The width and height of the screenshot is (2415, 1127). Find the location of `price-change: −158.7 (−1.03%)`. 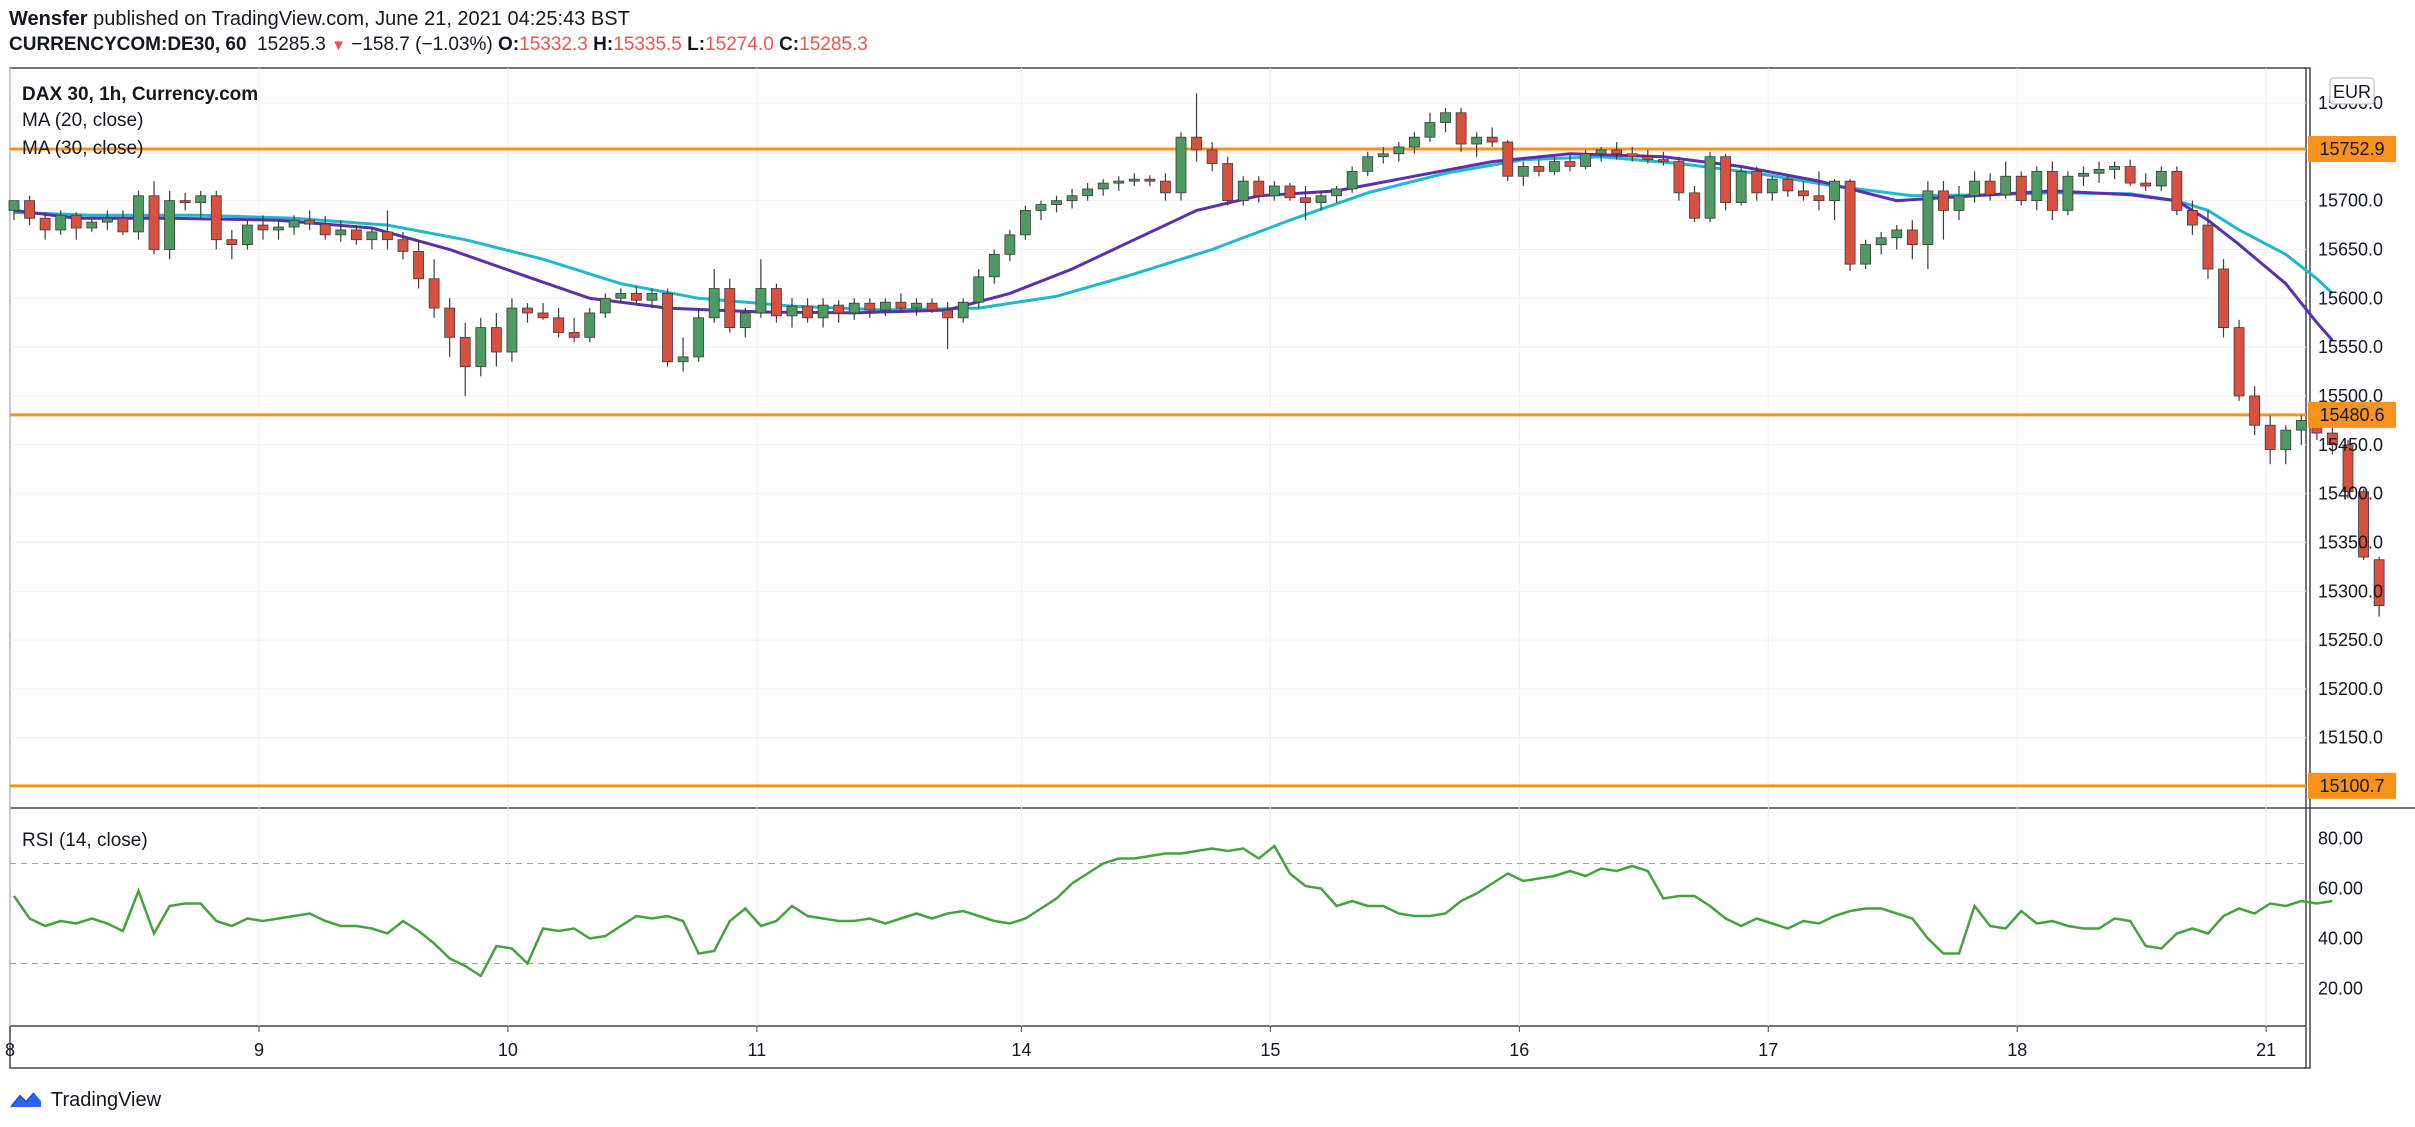

price-change: −158.7 (−1.03%) is located at coordinates (422, 44).